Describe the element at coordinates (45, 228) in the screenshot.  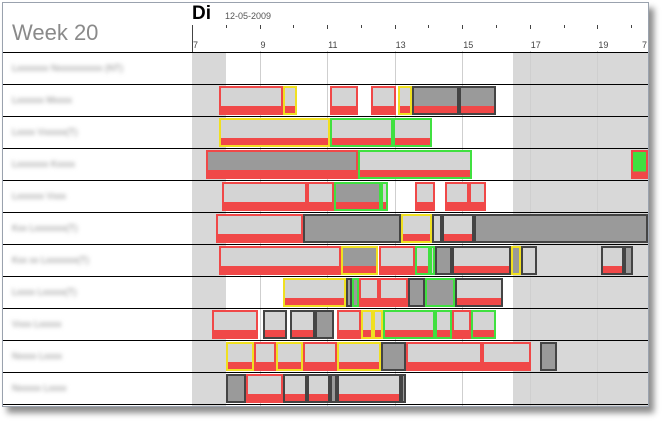
I see `resource-label: Kxx Lxxxxxxx(T)` at that location.